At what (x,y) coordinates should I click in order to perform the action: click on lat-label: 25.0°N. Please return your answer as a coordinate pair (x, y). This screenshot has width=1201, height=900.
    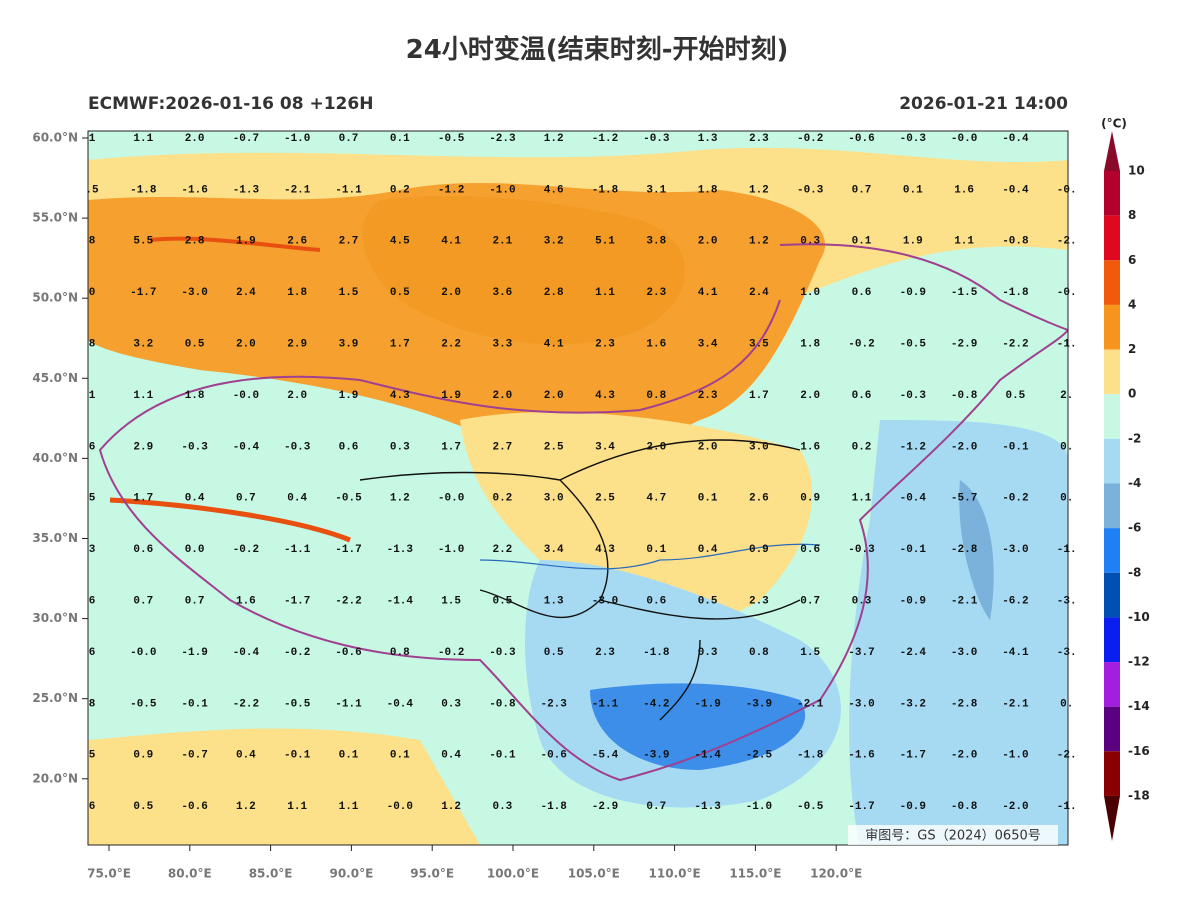
    Looking at the image, I should click on (55, 698).